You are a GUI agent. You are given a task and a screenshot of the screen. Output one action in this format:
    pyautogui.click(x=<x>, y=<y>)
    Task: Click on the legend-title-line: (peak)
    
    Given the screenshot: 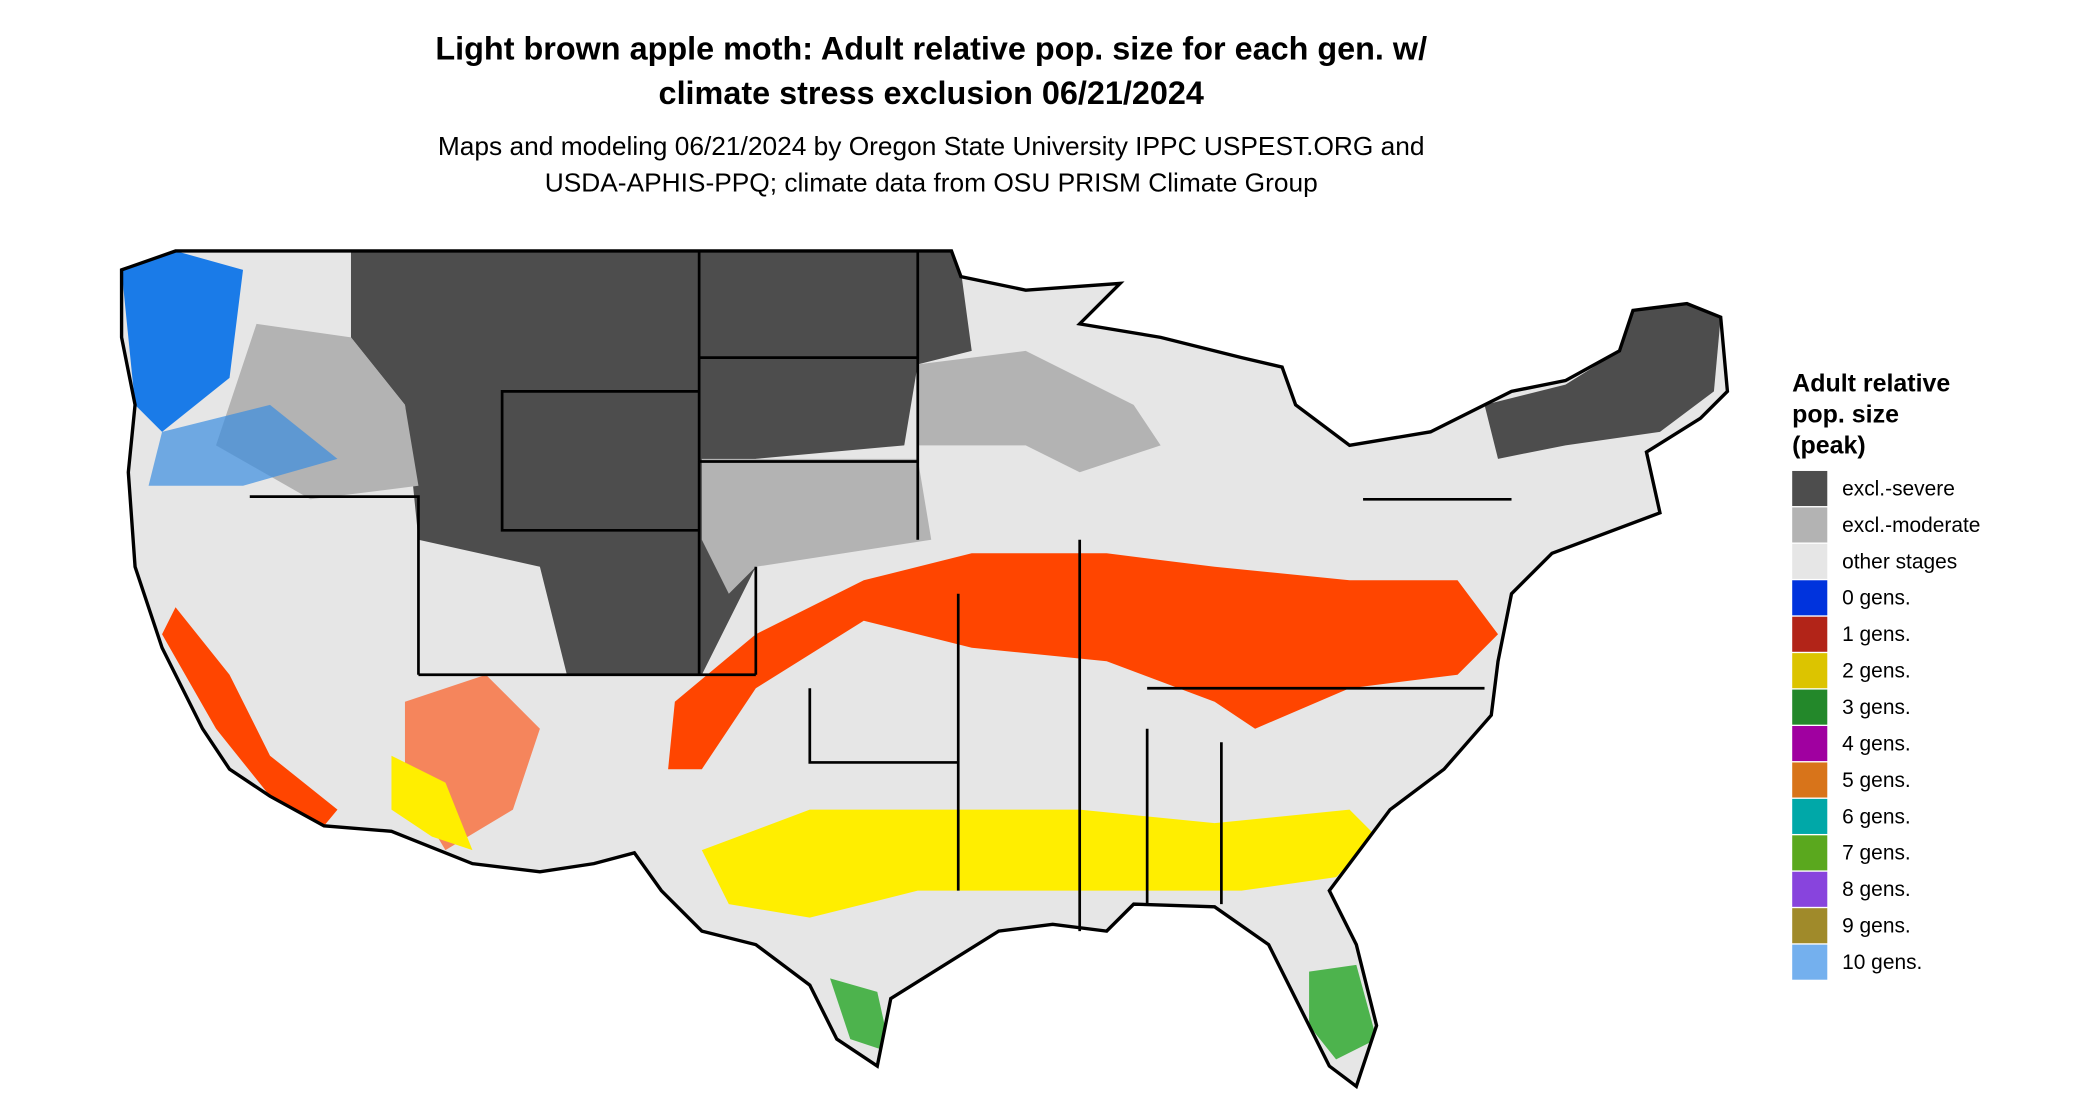 What is the action you would take?
    pyautogui.click(x=1829, y=445)
    